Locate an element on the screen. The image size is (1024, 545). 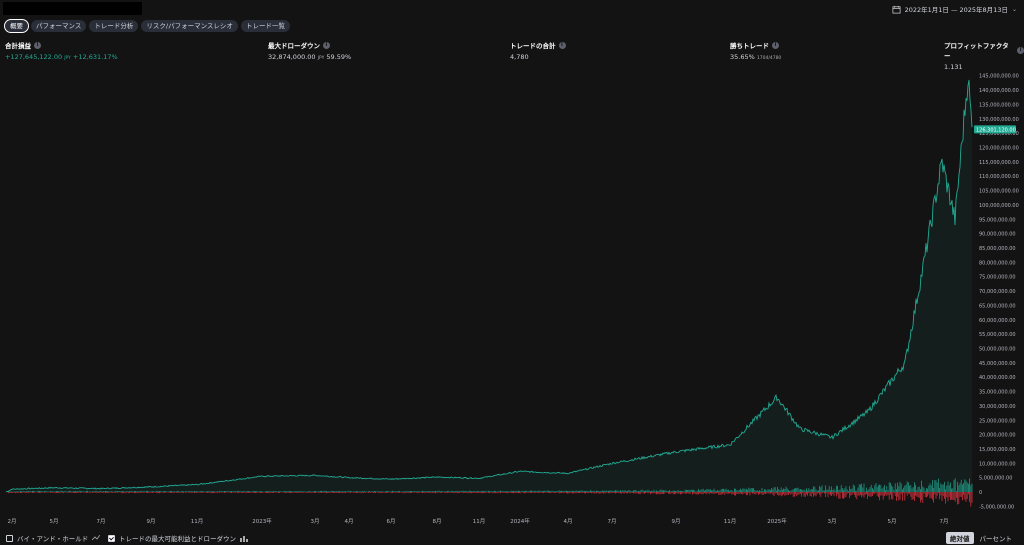
tab-trade-list: トレード一覧 is located at coordinates (265, 26).